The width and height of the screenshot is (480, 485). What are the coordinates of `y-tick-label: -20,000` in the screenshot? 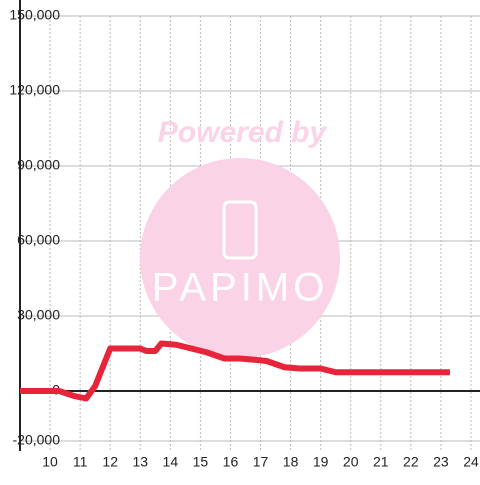 It's located at (37, 440).